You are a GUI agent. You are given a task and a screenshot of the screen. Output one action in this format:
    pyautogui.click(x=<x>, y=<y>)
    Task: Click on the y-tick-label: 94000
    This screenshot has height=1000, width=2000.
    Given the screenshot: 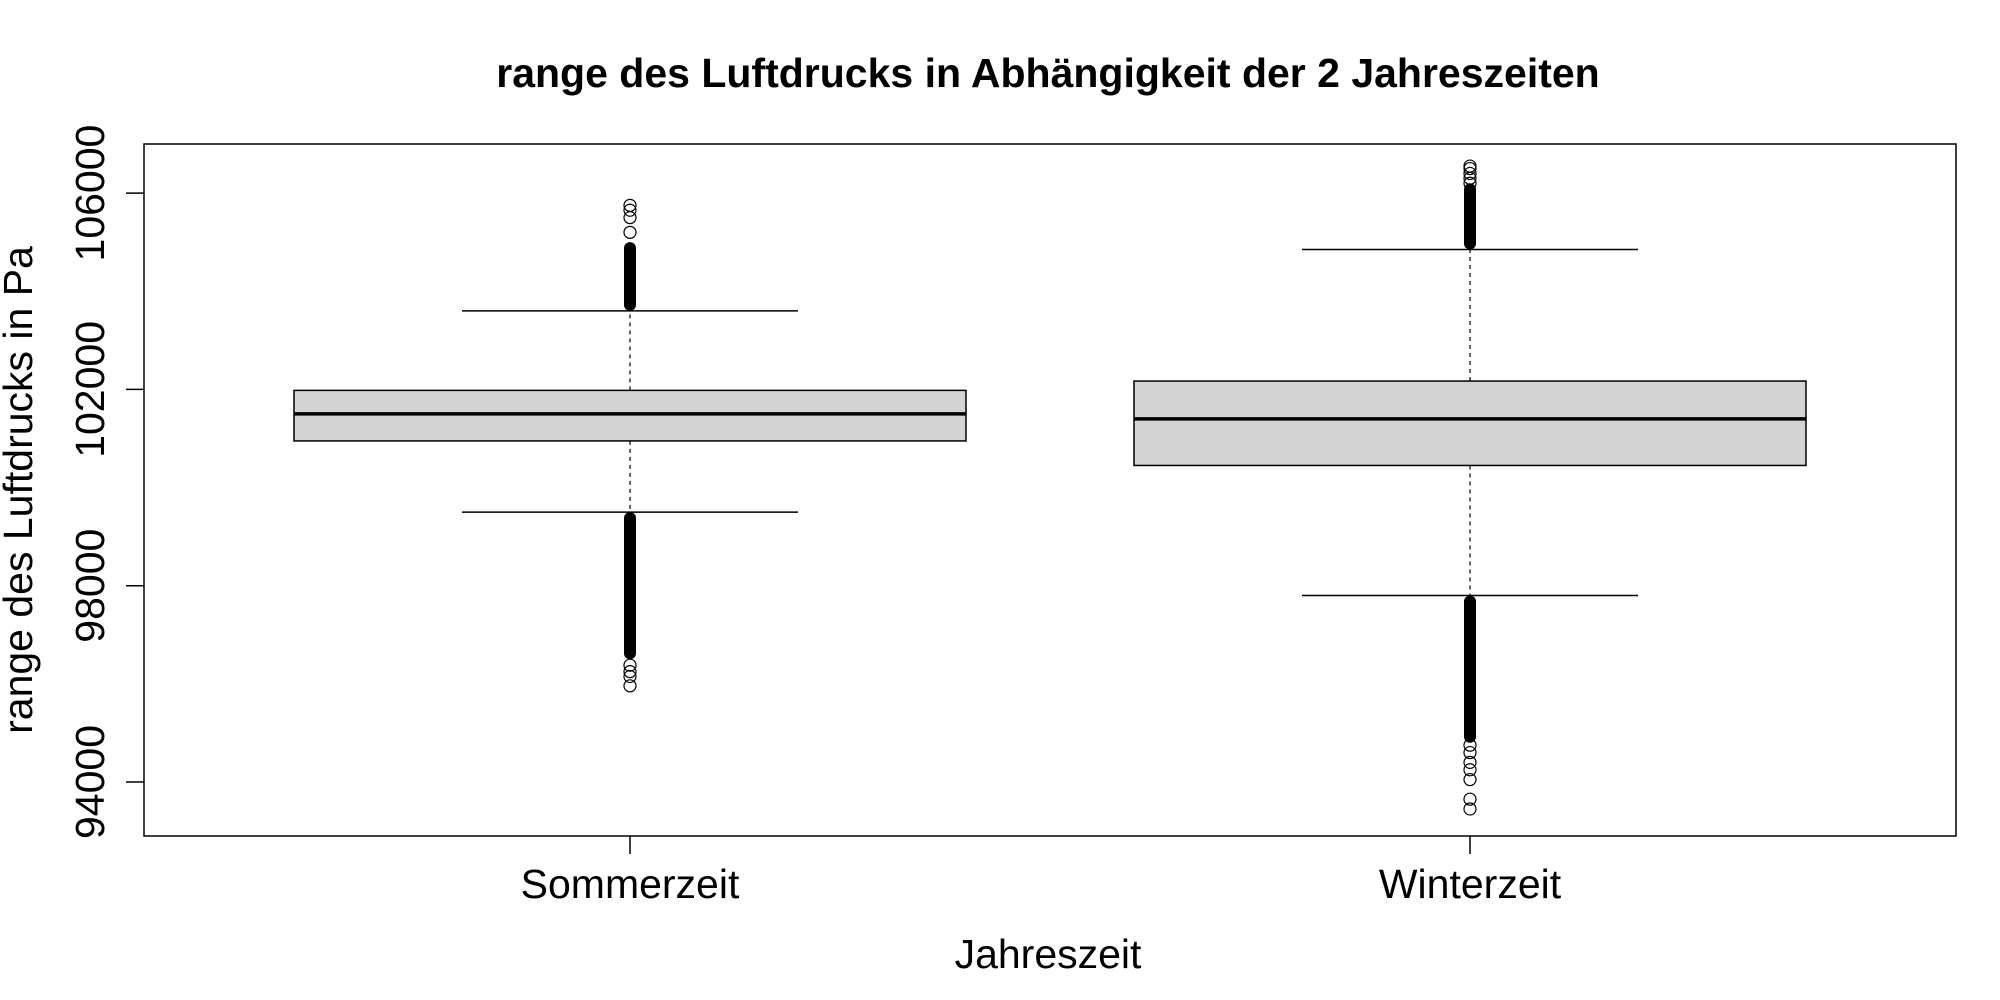 What is the action you would take?
    pyautogui.click(x=90, y=782)
    